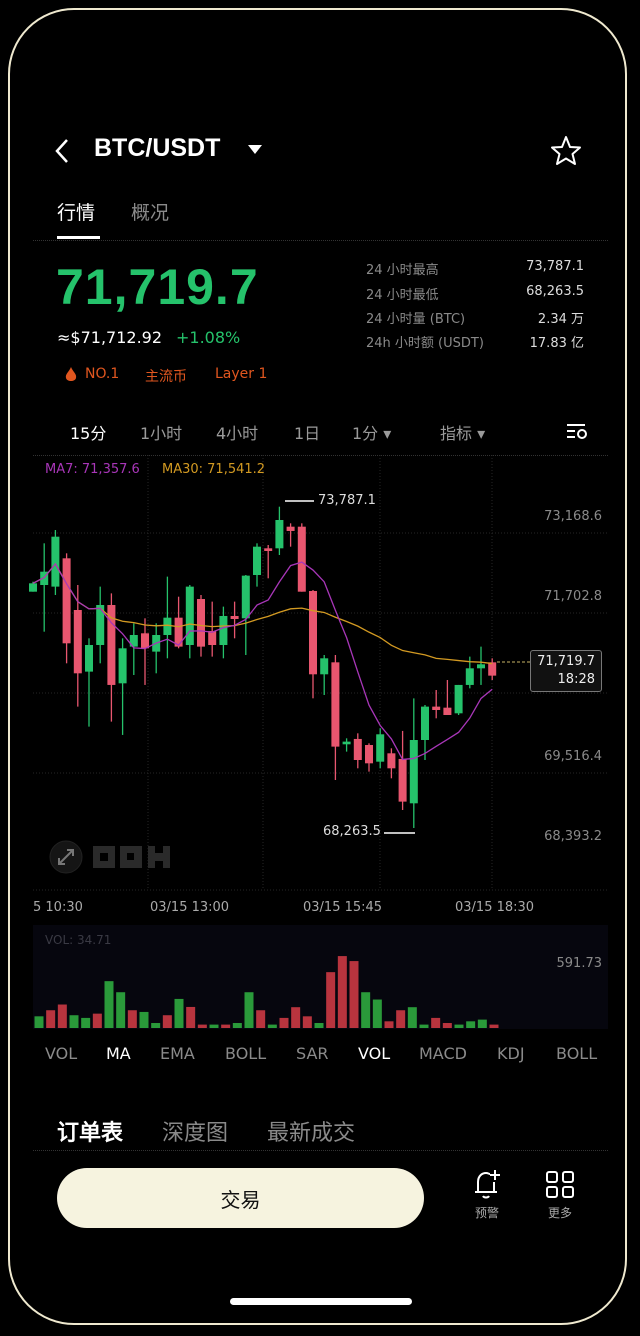 Image resolution: width=640 pixels, height=1336 pixels. What do you see at coordinates (311, 1133) in the screenshot?
I see `tab-latest-trades: 最新成交` at bounding box center [311, 1133].